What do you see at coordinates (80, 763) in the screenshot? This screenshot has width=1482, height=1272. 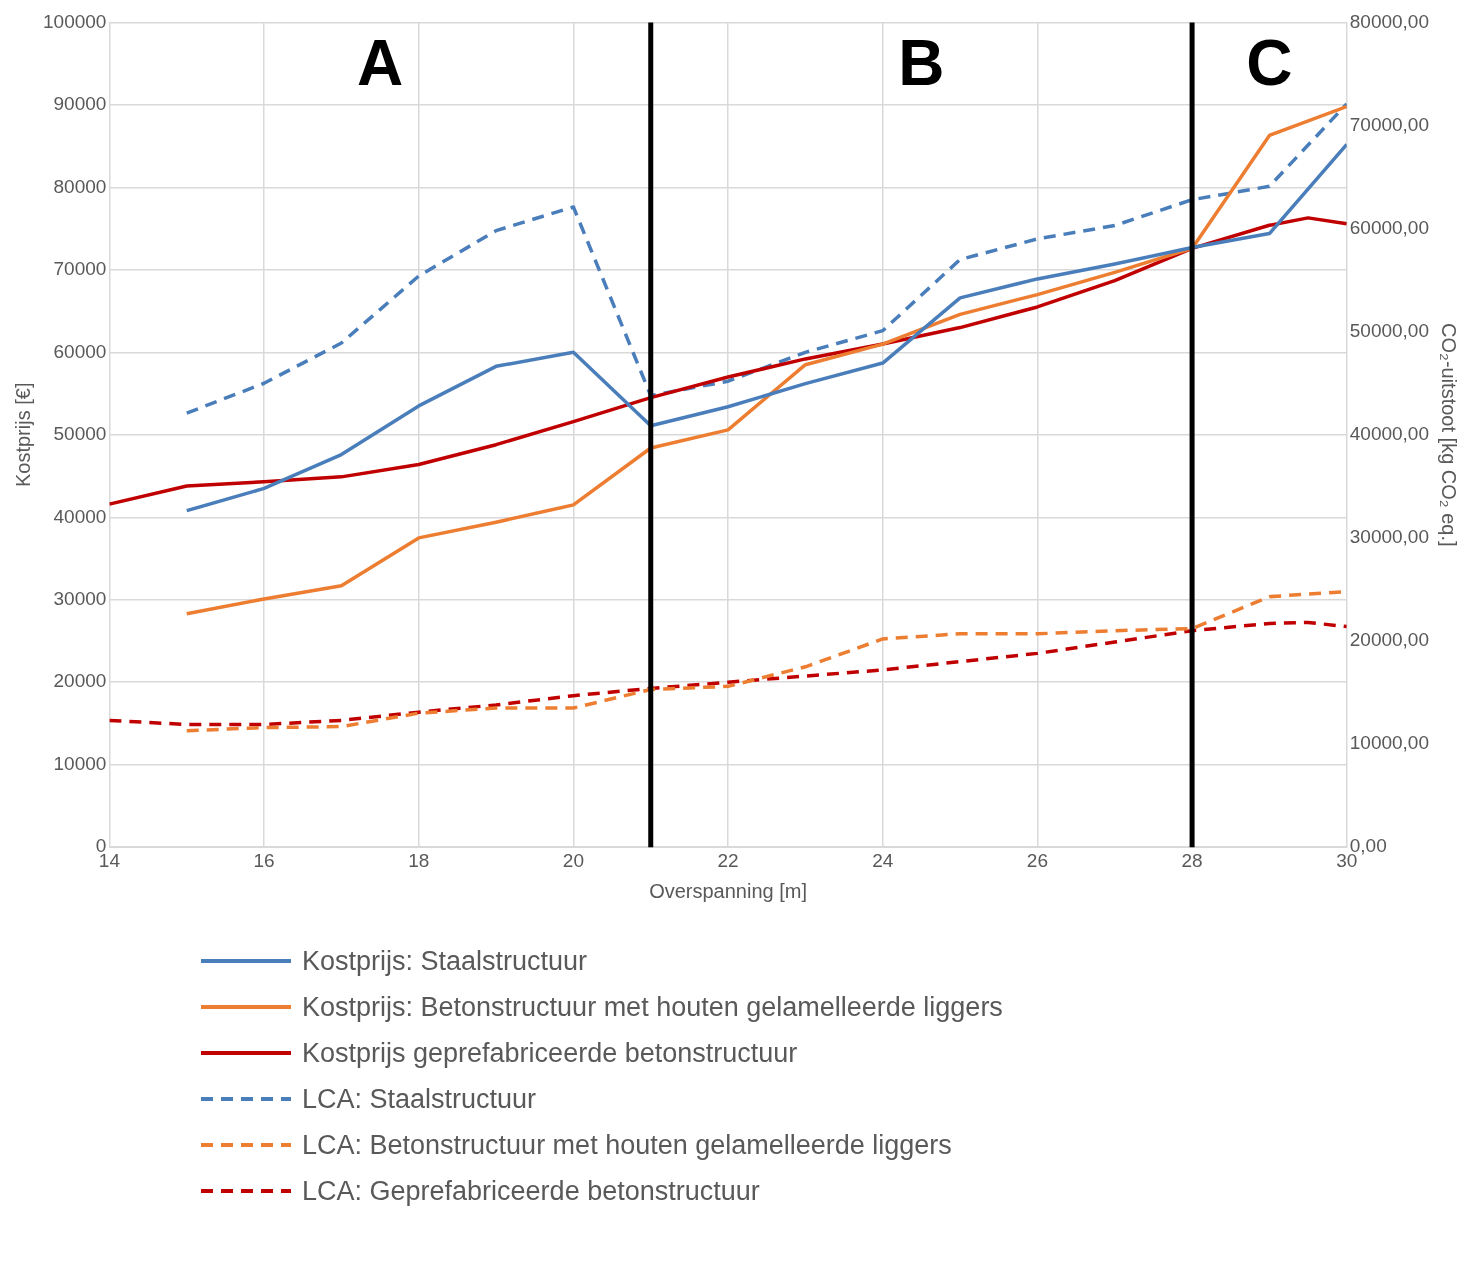 I see `y-tick-label: 10000` at bounding box center [80, 763].